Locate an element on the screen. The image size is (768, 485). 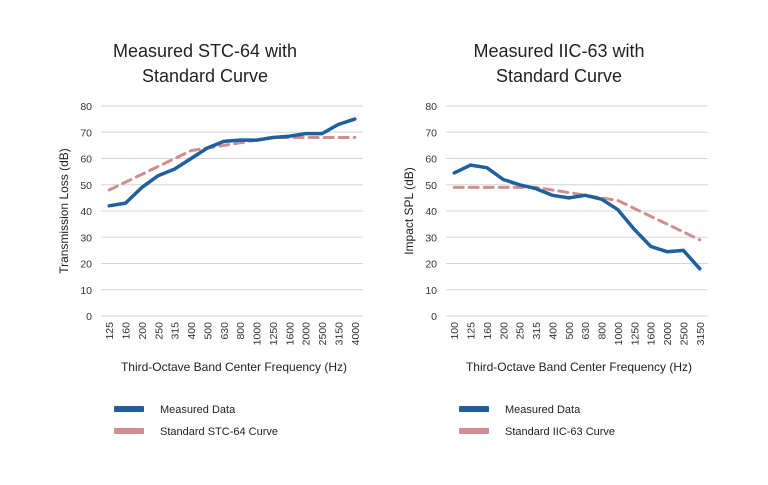
legend-label: Standard IIC-63 Curve is located at coordinates (560, 432).